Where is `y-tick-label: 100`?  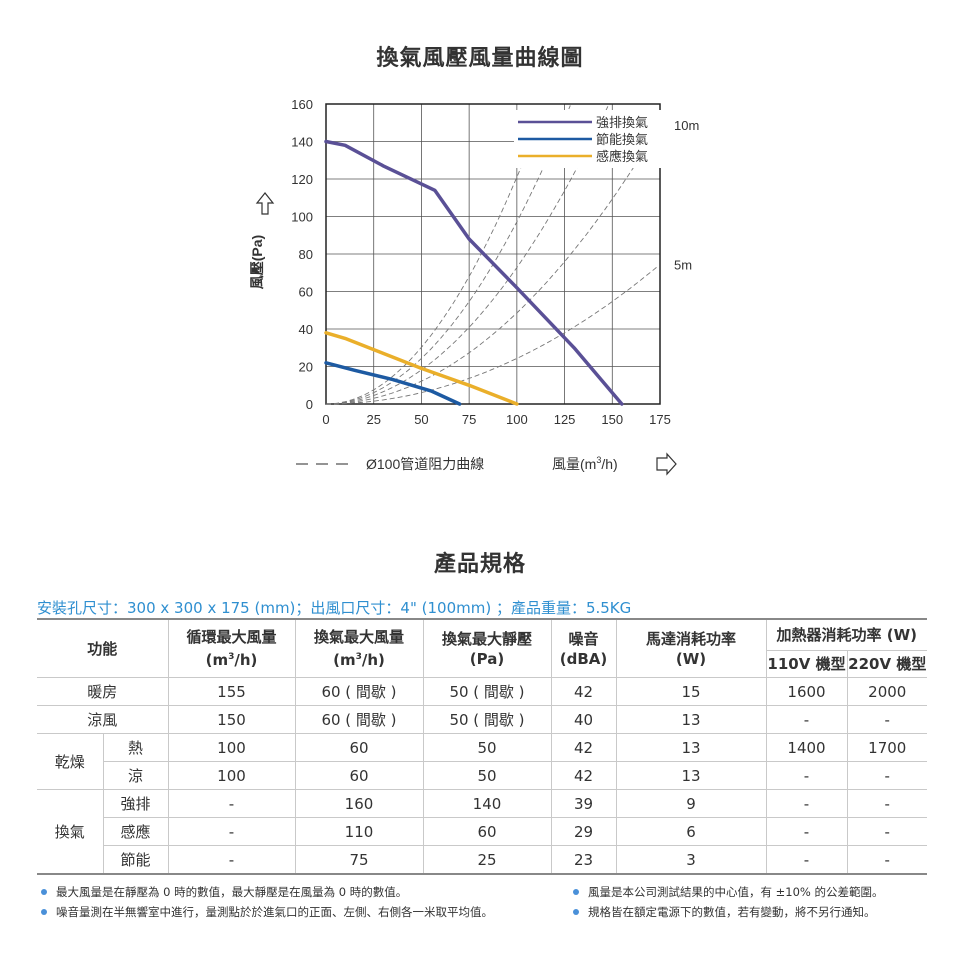
y-tick-label: 100 is located at coordinates (302, 217).